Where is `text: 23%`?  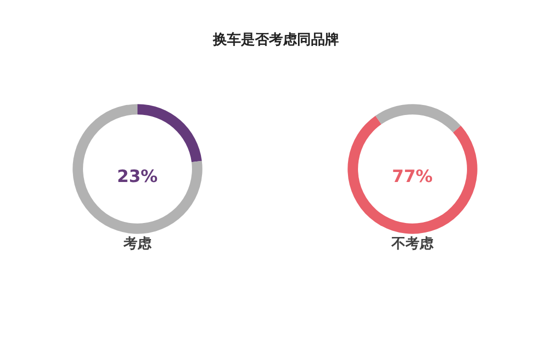
text: 23% is located at coordinates (137, 177).